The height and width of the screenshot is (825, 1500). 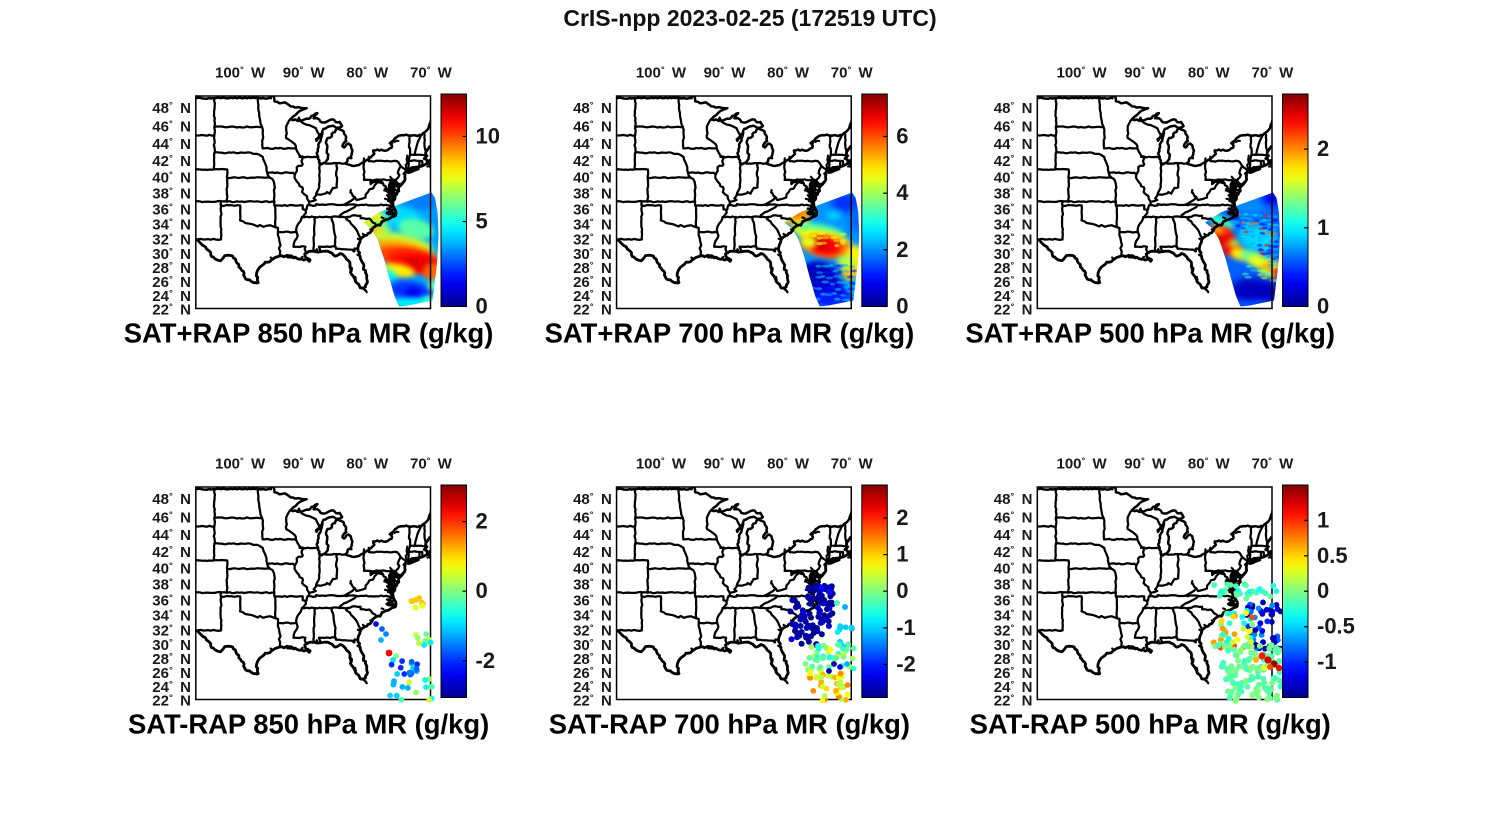 I want to click on svg-text: SAT+RAP 500 hPa MR (g/kg), so click(x=1150, y=333).